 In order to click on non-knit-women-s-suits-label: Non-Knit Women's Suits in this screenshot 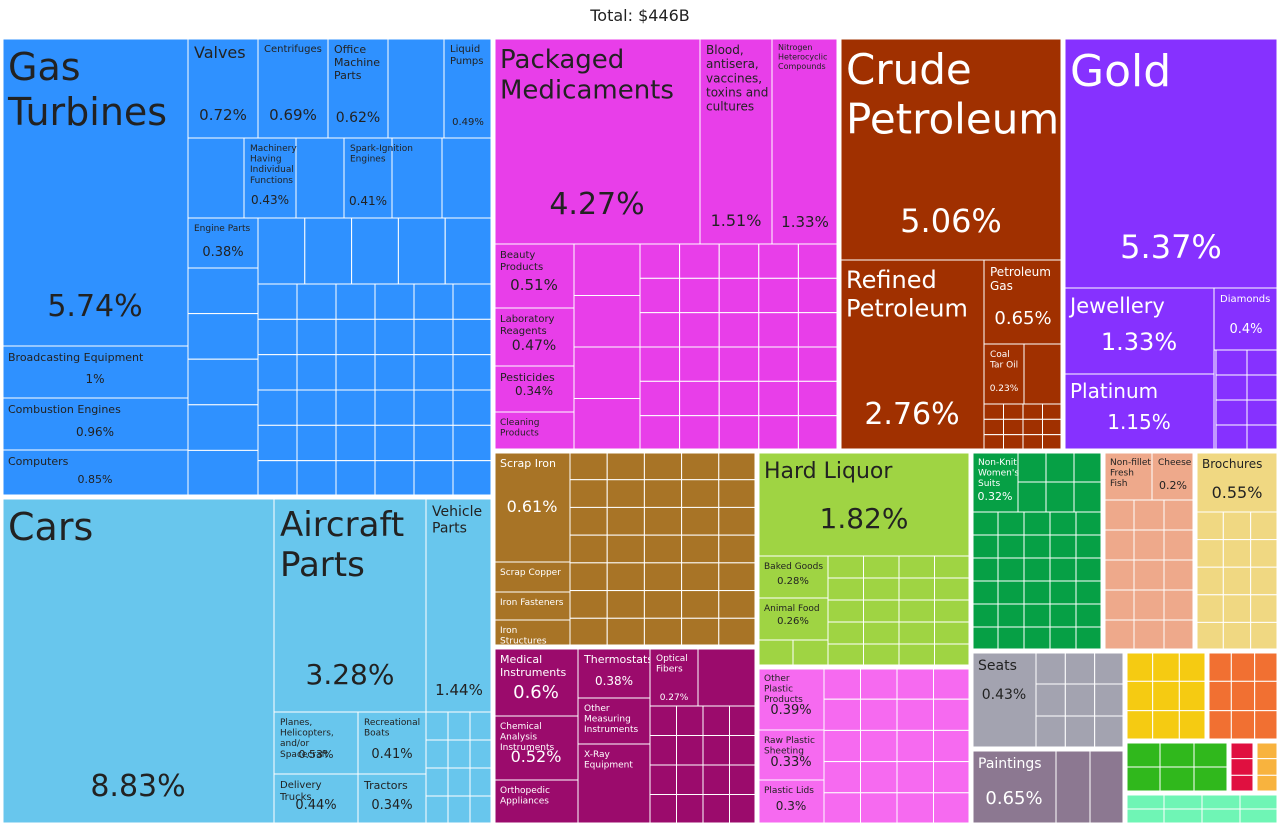, I will do `click(998, 473)`.